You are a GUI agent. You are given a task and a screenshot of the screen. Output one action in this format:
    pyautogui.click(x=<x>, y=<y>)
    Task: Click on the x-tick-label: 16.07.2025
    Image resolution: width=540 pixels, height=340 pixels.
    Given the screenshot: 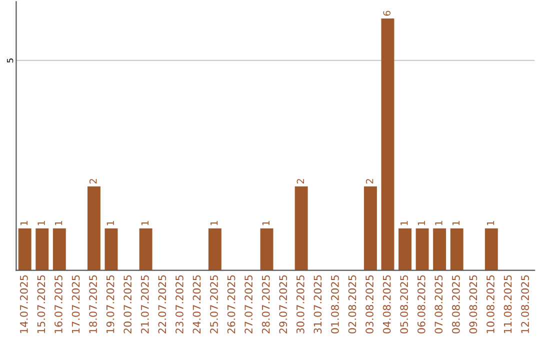 What is the action you would take?
    pyautogui.click(x=58, y=304)
    